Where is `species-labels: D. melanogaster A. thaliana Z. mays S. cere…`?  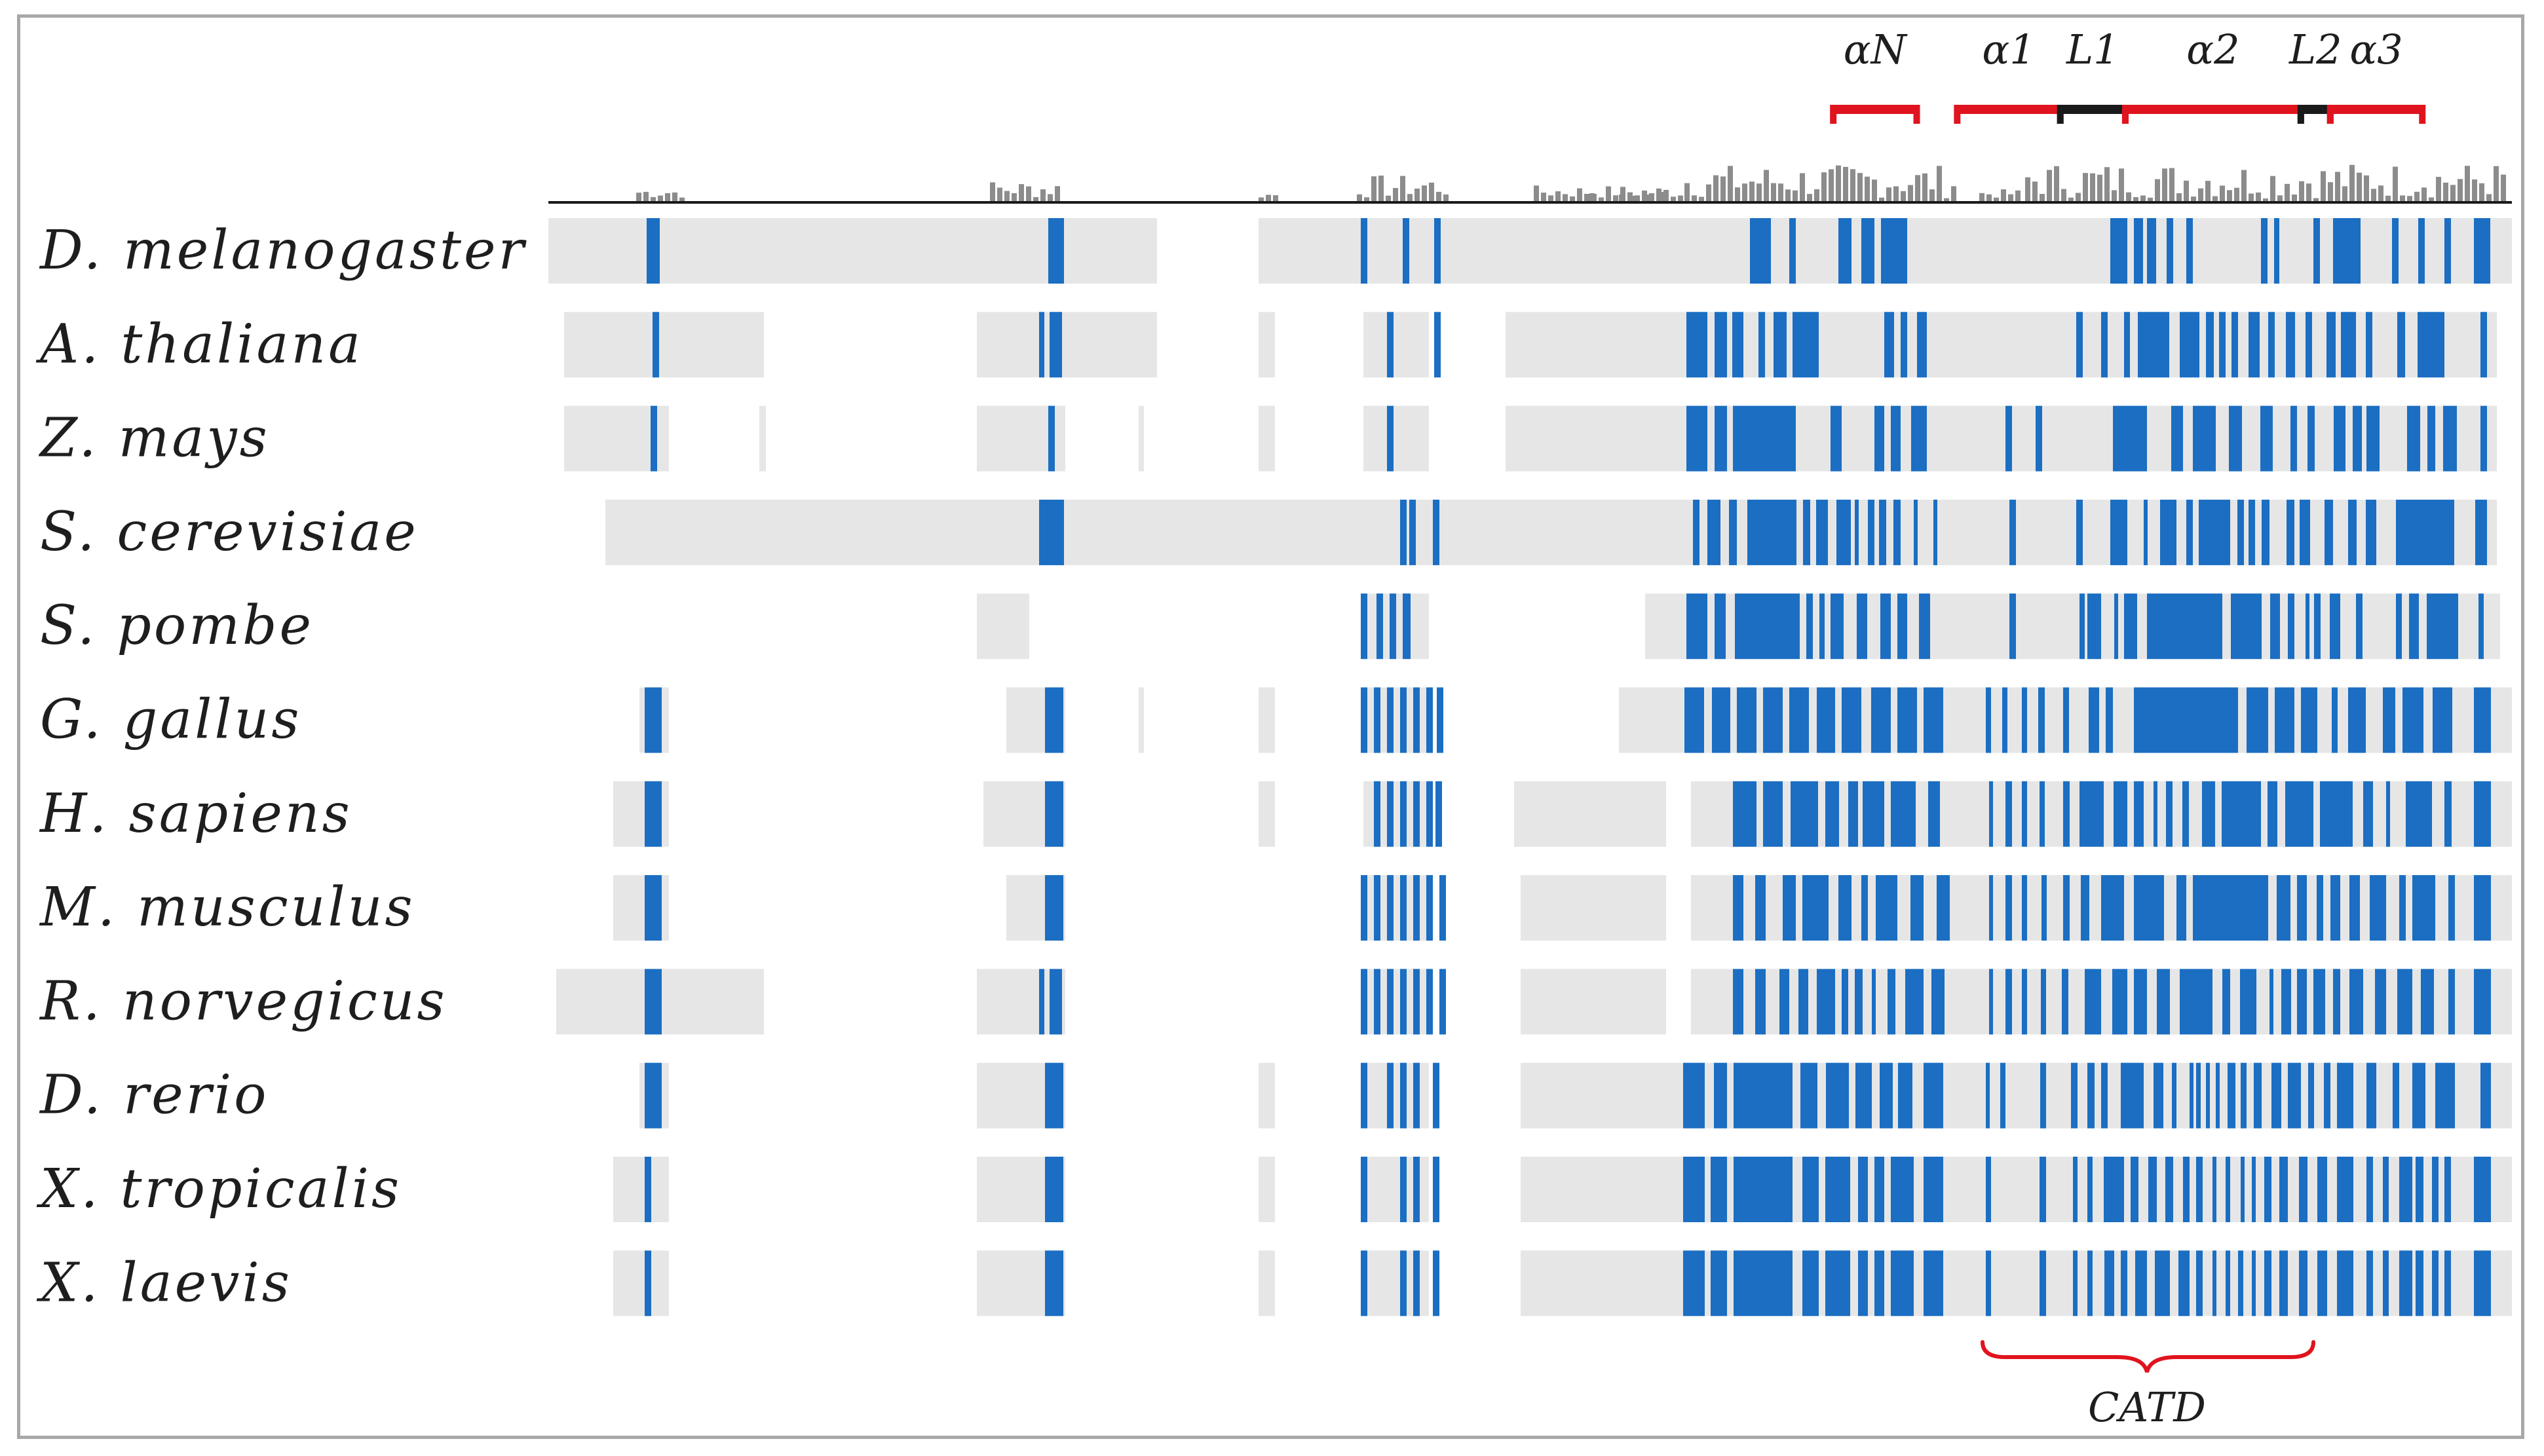 species-labels: D. melanogaster A. thaliana Z. mays S. cere… is located at coordinates (281, 766).